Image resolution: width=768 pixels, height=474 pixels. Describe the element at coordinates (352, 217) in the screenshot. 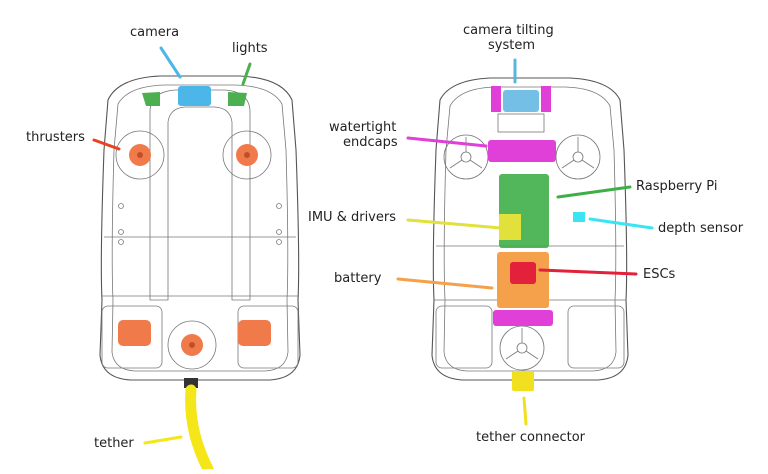

I see `label-imu: IMU & drivers` at that location.